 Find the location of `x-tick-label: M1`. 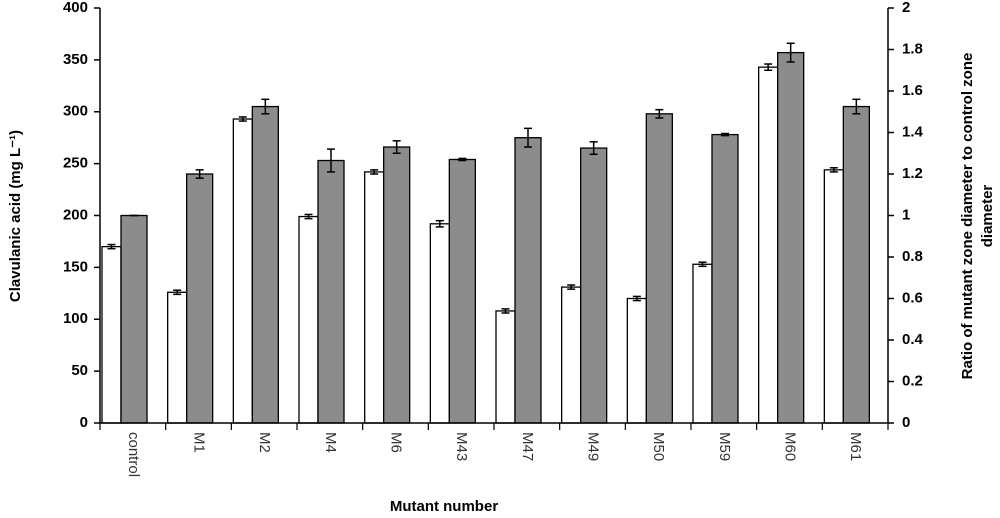

x-tick-label: M1 is located at coordinates (199, 442).